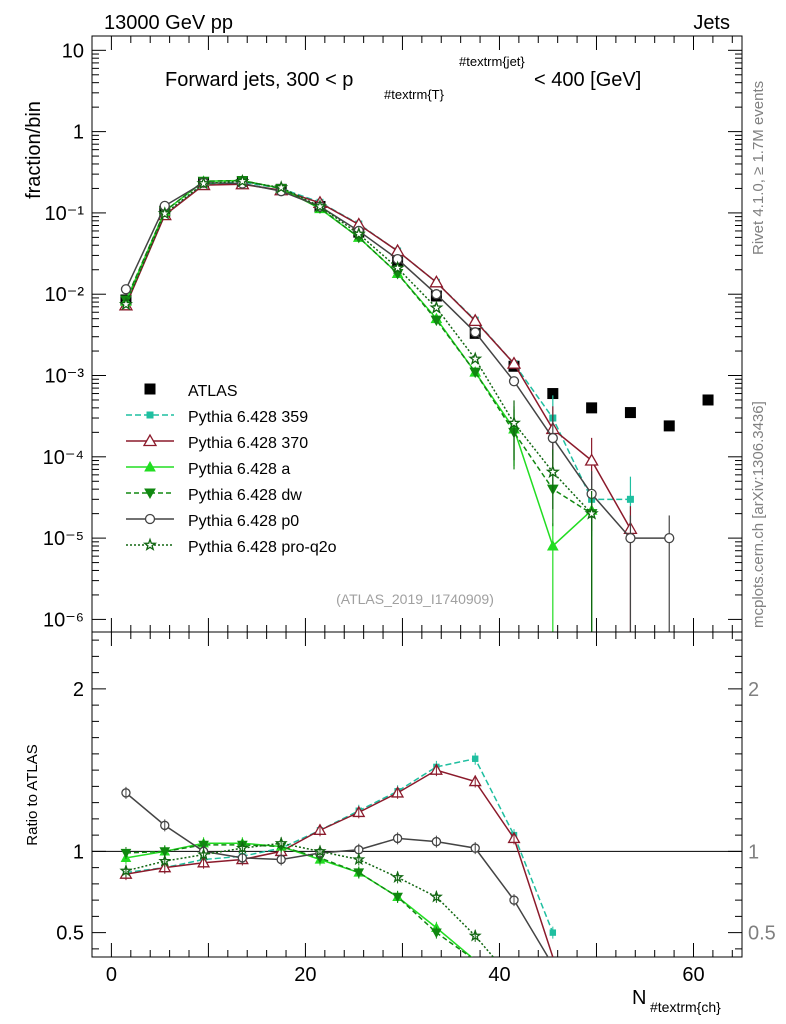  What do you see at coordinates (753, 690) in the screenshot?
I see `ratio-ytick-label-right: 2` at bounding box center [753, 690].